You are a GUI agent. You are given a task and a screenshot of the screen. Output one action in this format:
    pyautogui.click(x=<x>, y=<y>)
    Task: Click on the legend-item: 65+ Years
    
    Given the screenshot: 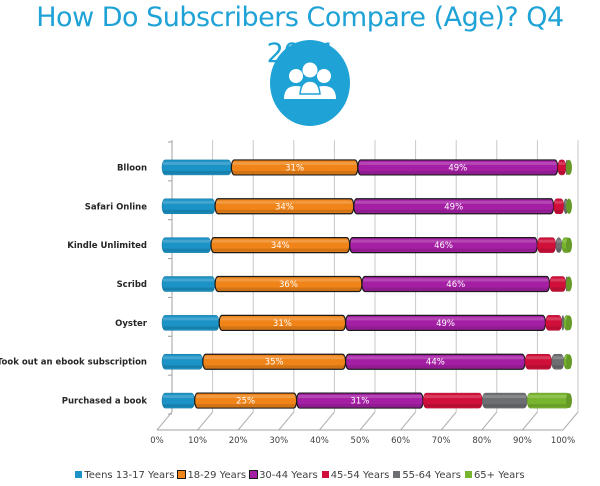 What is the action you would take?
    pyautogui.click(x=494, y=475)
    